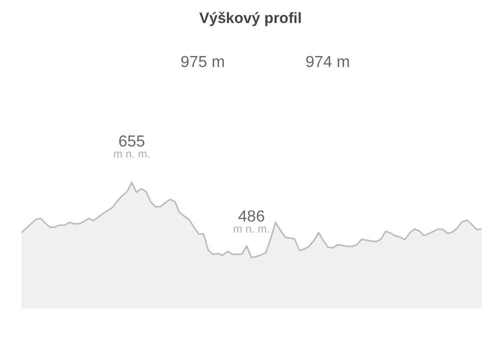  Describe the element at coordinates (251, 222) in the screenshot. I see `data-label: 486 m n. m.` at that location.